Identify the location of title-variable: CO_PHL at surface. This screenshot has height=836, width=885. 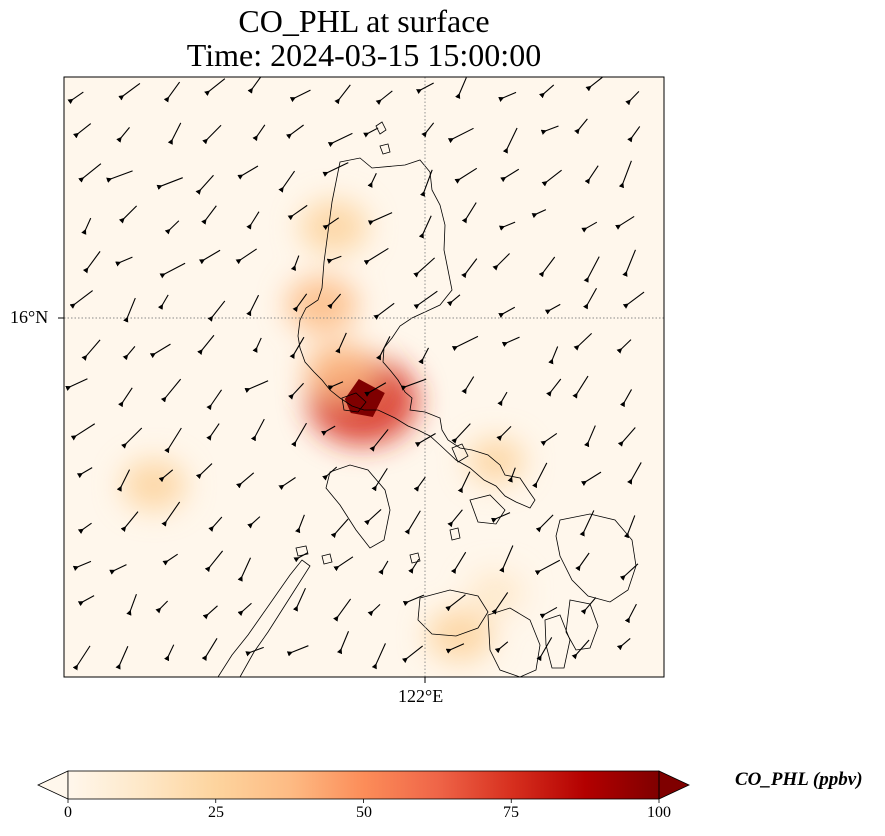
(364, 21).